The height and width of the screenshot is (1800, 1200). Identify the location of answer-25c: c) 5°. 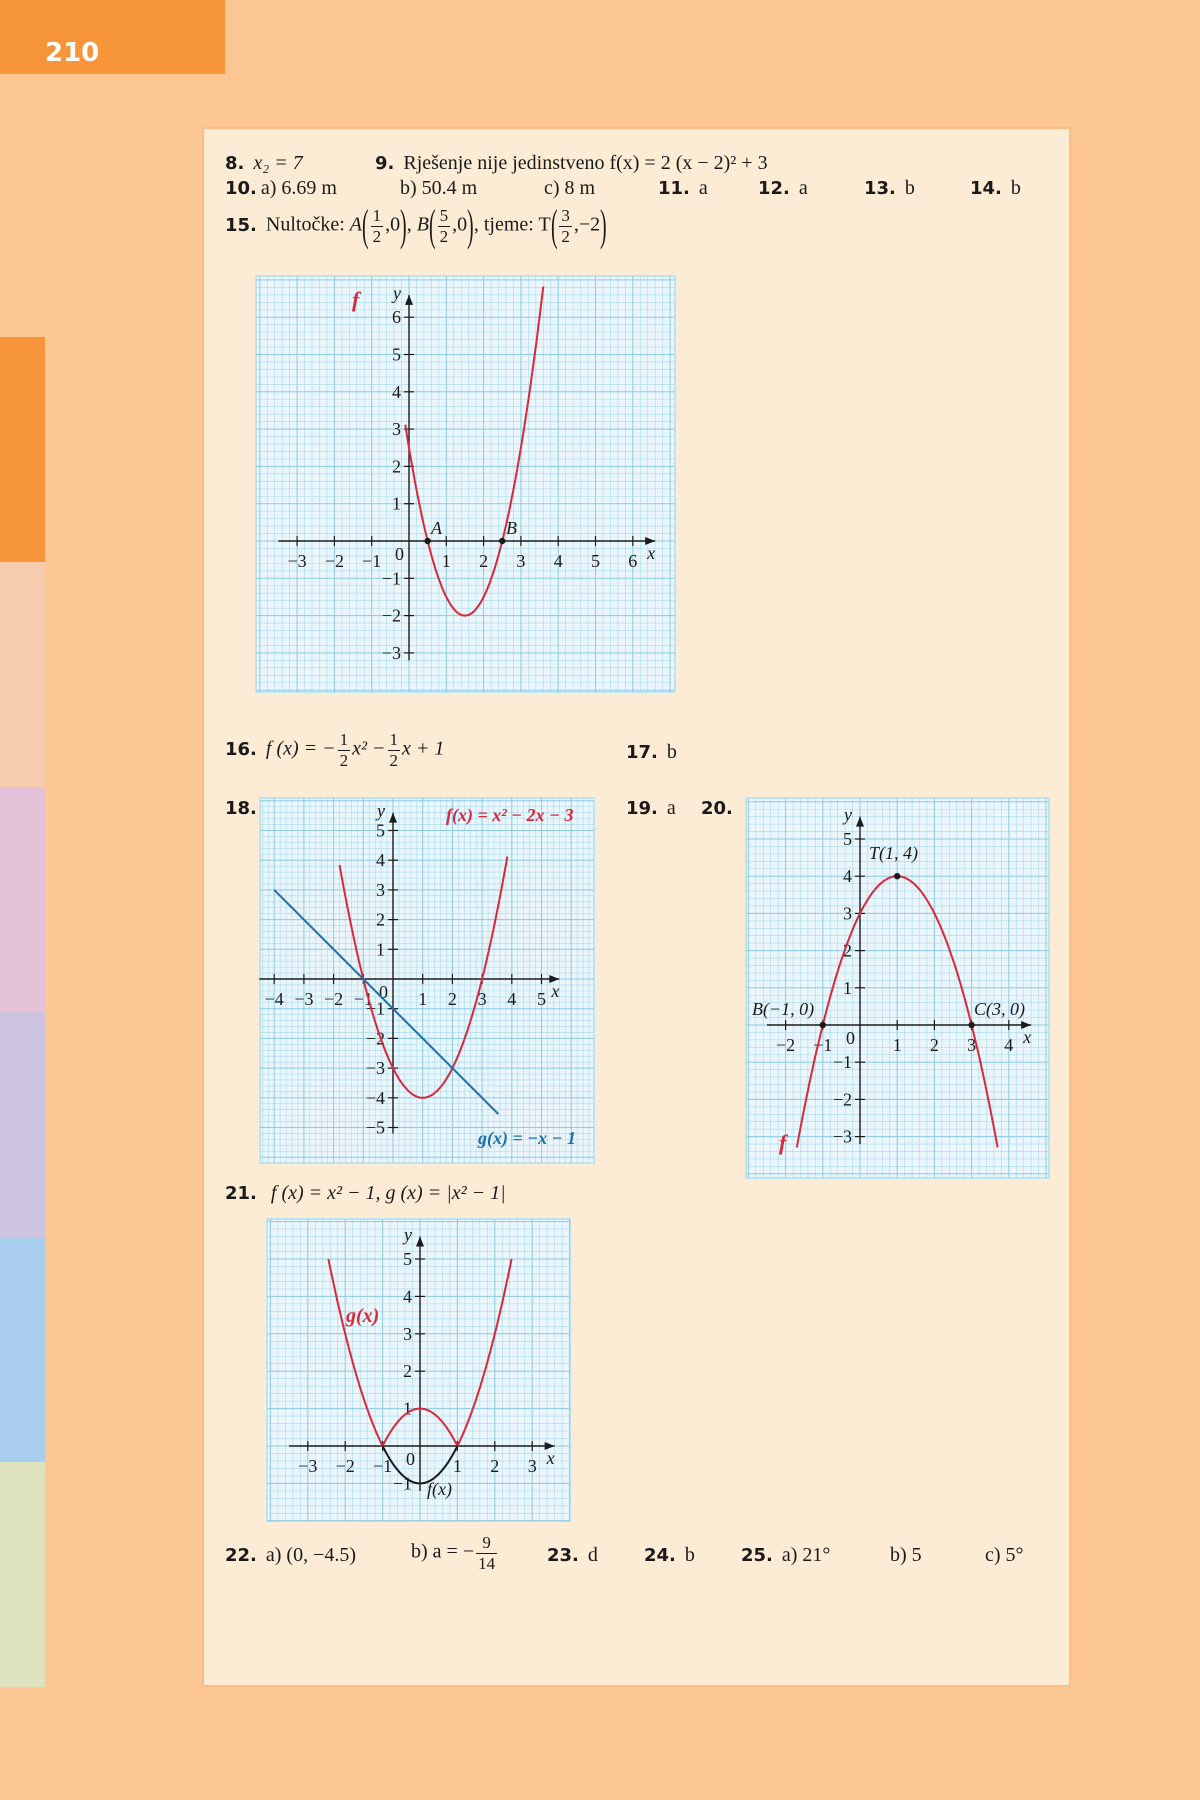
(1004, 1555).